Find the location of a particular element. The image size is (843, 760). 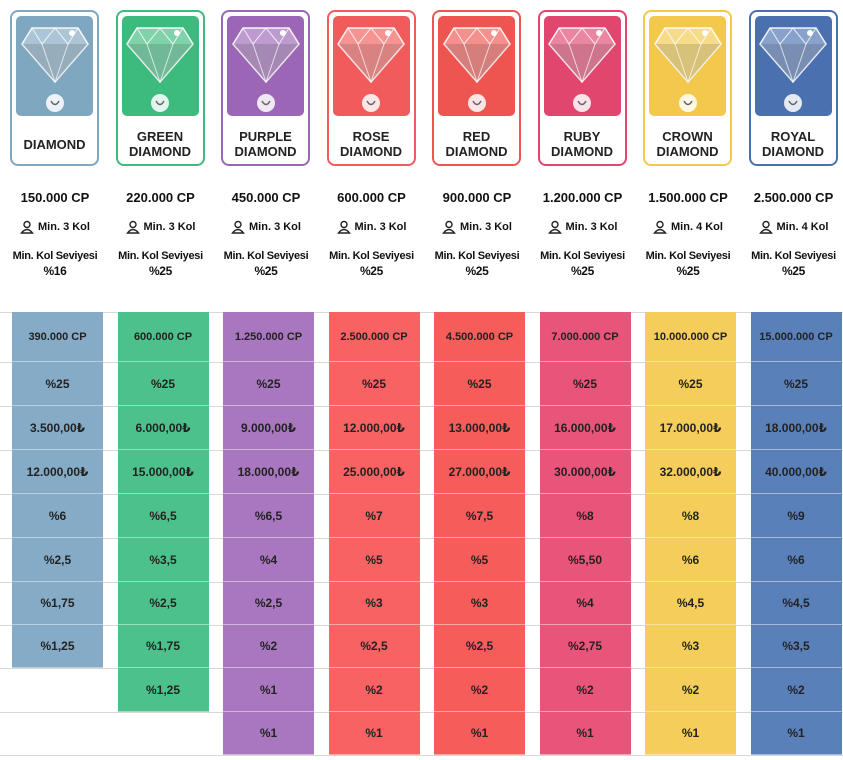

table-cell: 32.000,00₺ is located at coordinates (690, 472).